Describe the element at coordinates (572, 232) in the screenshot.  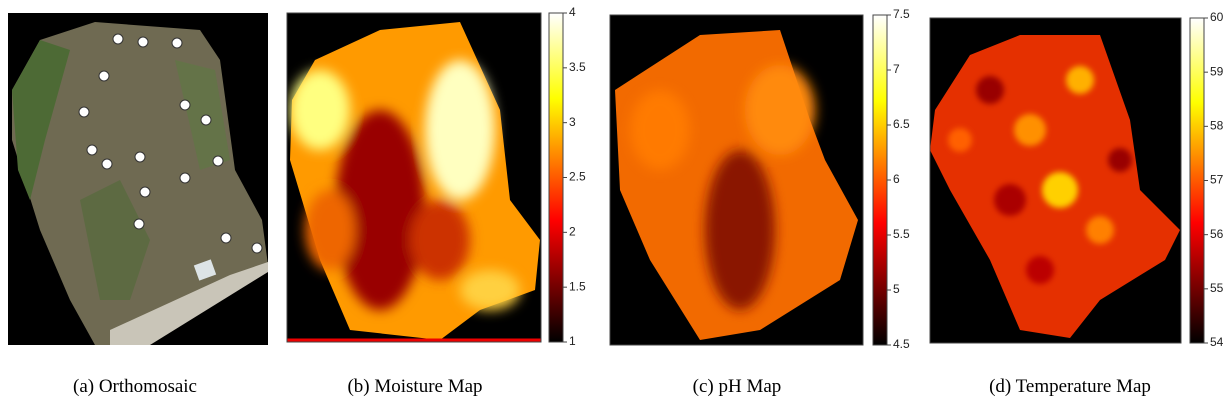
I see `colorbar-tick-label: 2` at that location.